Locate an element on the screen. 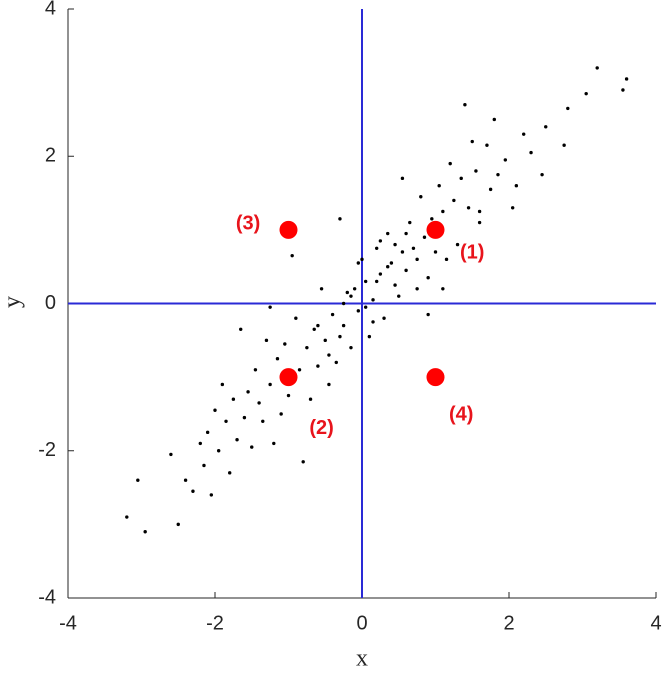 Image resolution: width=664 pixels, height=674 pixels. annotation: (3) is located at coordinates (248, 223).